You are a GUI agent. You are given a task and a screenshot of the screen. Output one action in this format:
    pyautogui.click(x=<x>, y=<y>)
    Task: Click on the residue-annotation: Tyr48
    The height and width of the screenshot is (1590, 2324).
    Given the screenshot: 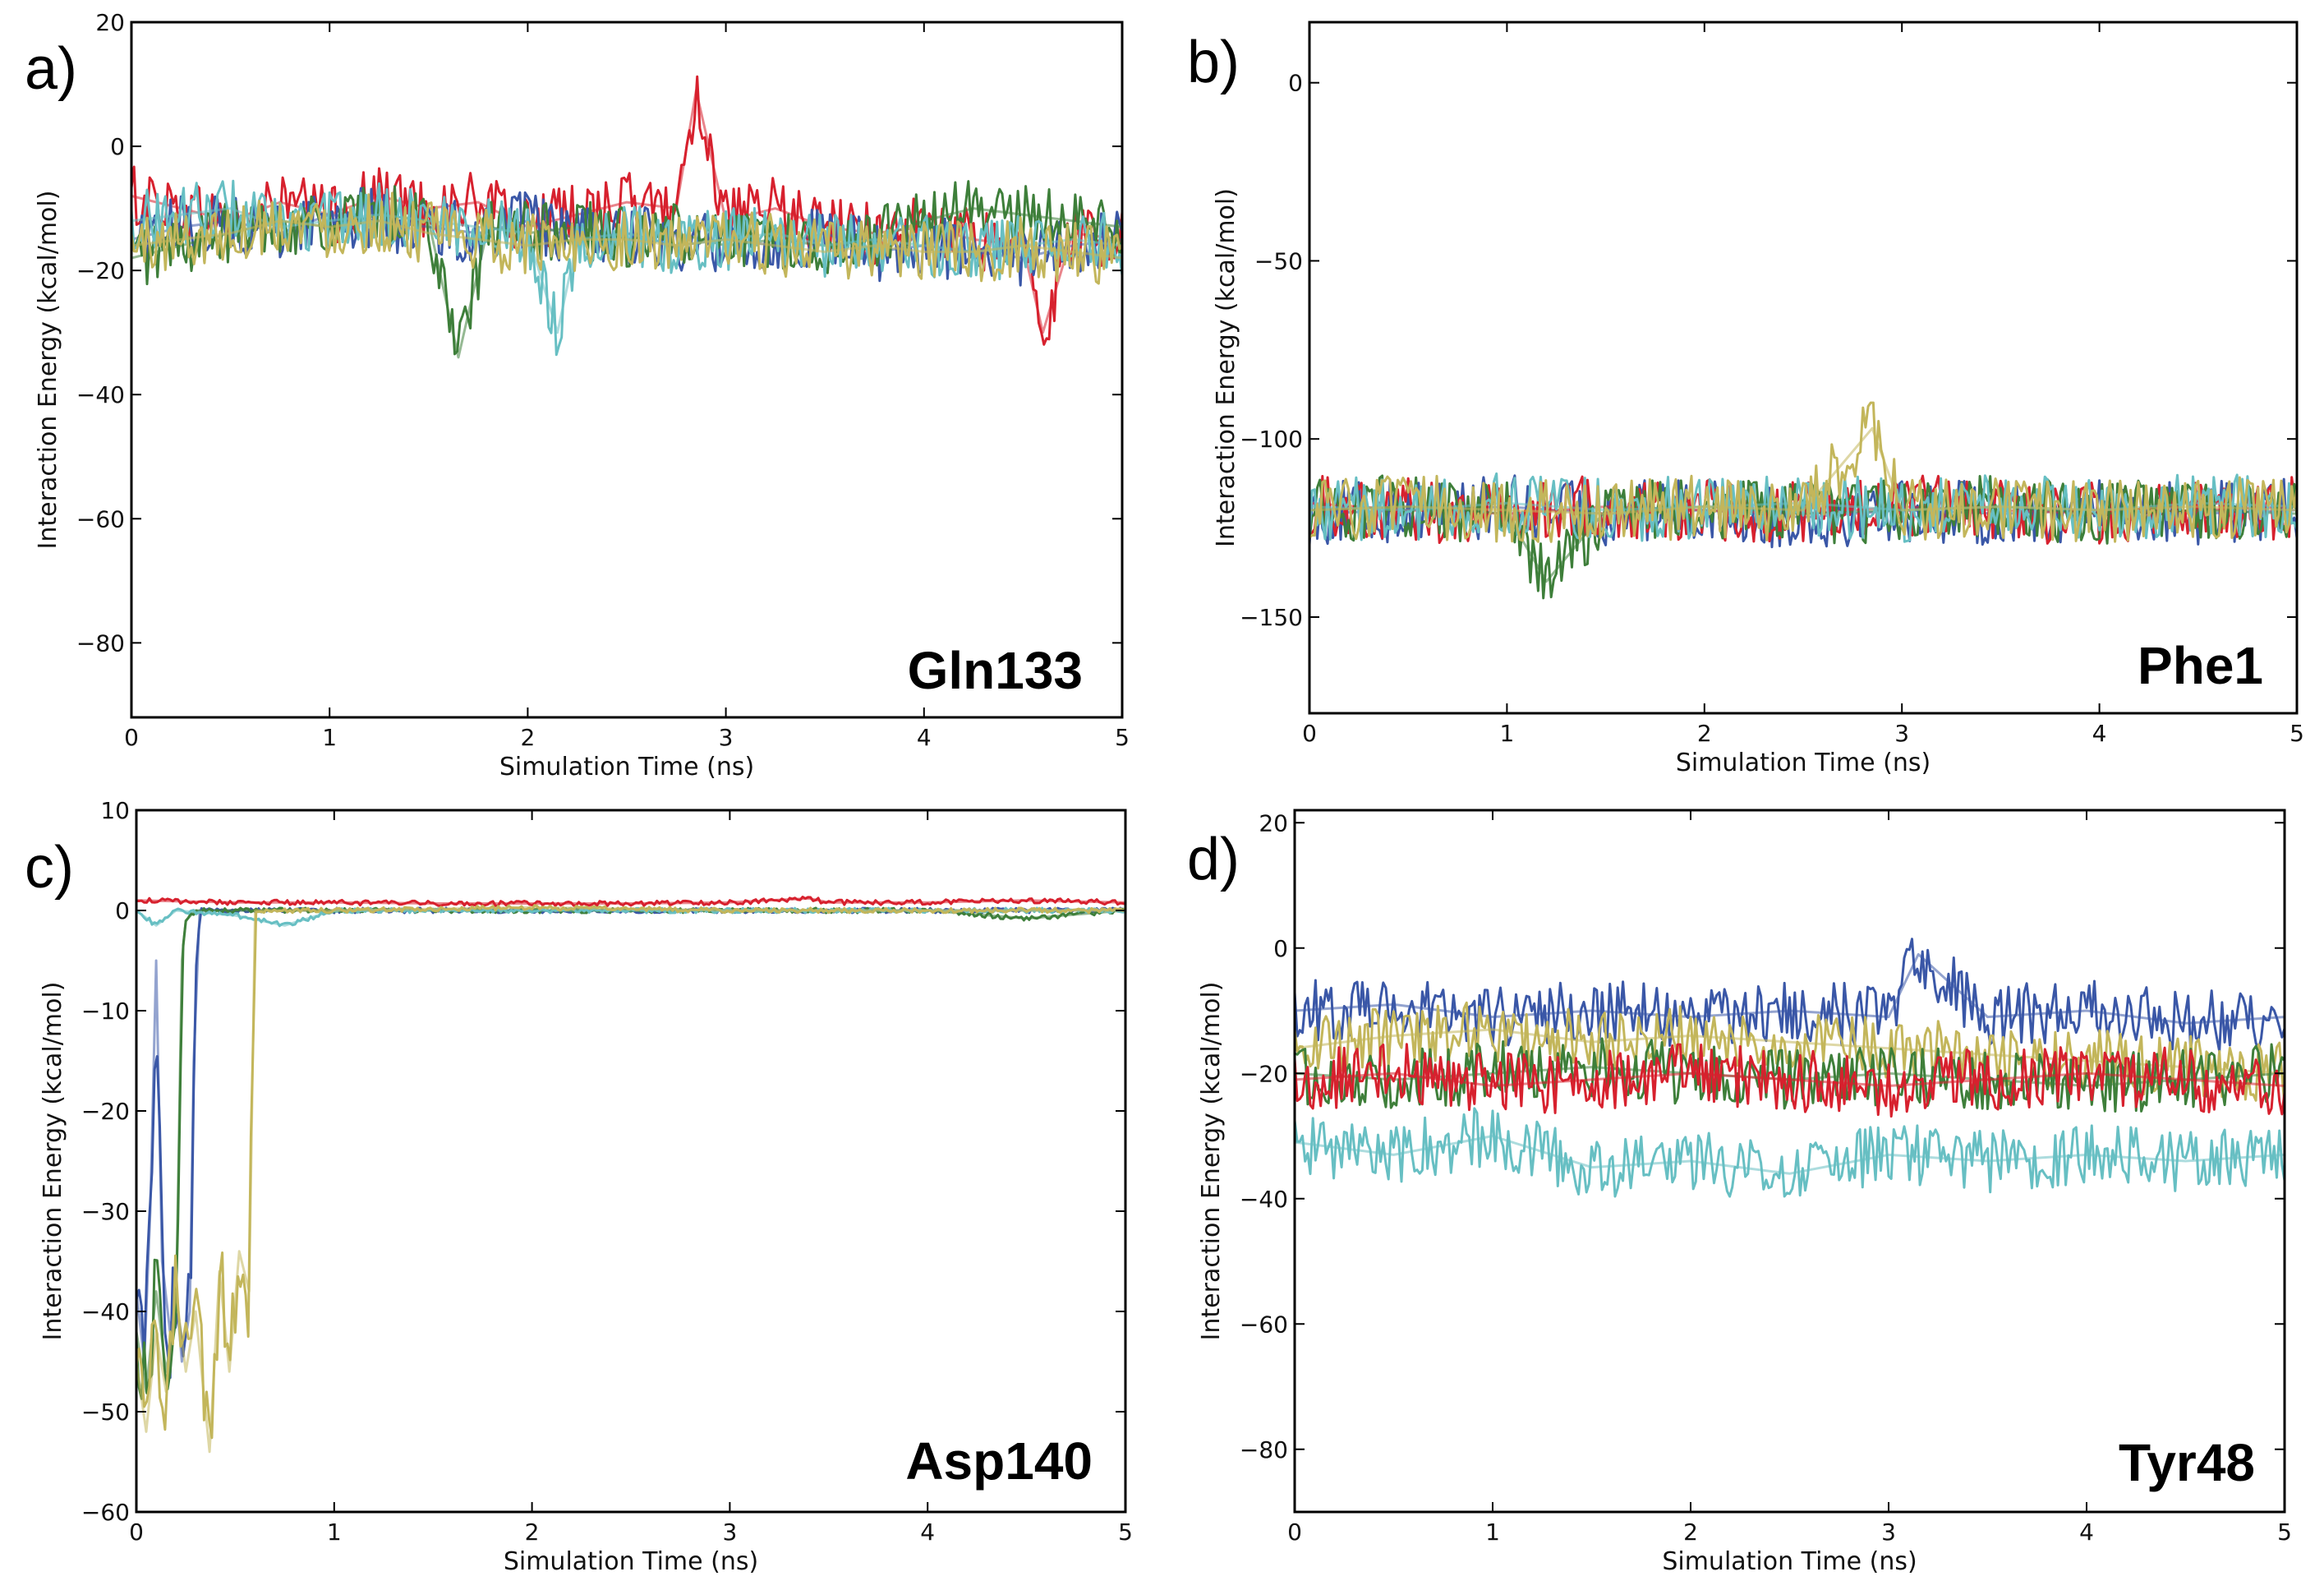 What is the action you would take?
    pyautogui.click(x=2187, y=1462)
    